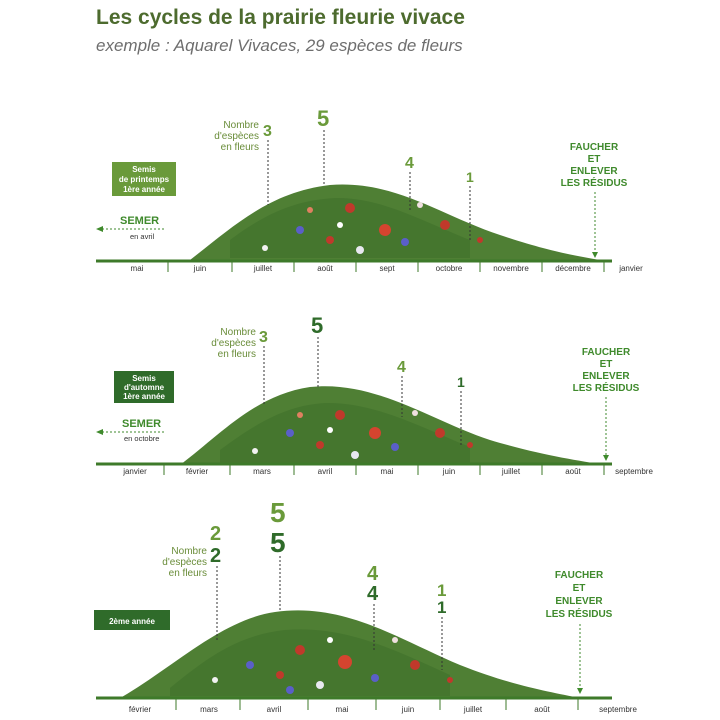 The image size is (720, 720). Describe the element at coordinates (141, 438) in the screenshot. I see `semer-sub: en octobre` at that location.